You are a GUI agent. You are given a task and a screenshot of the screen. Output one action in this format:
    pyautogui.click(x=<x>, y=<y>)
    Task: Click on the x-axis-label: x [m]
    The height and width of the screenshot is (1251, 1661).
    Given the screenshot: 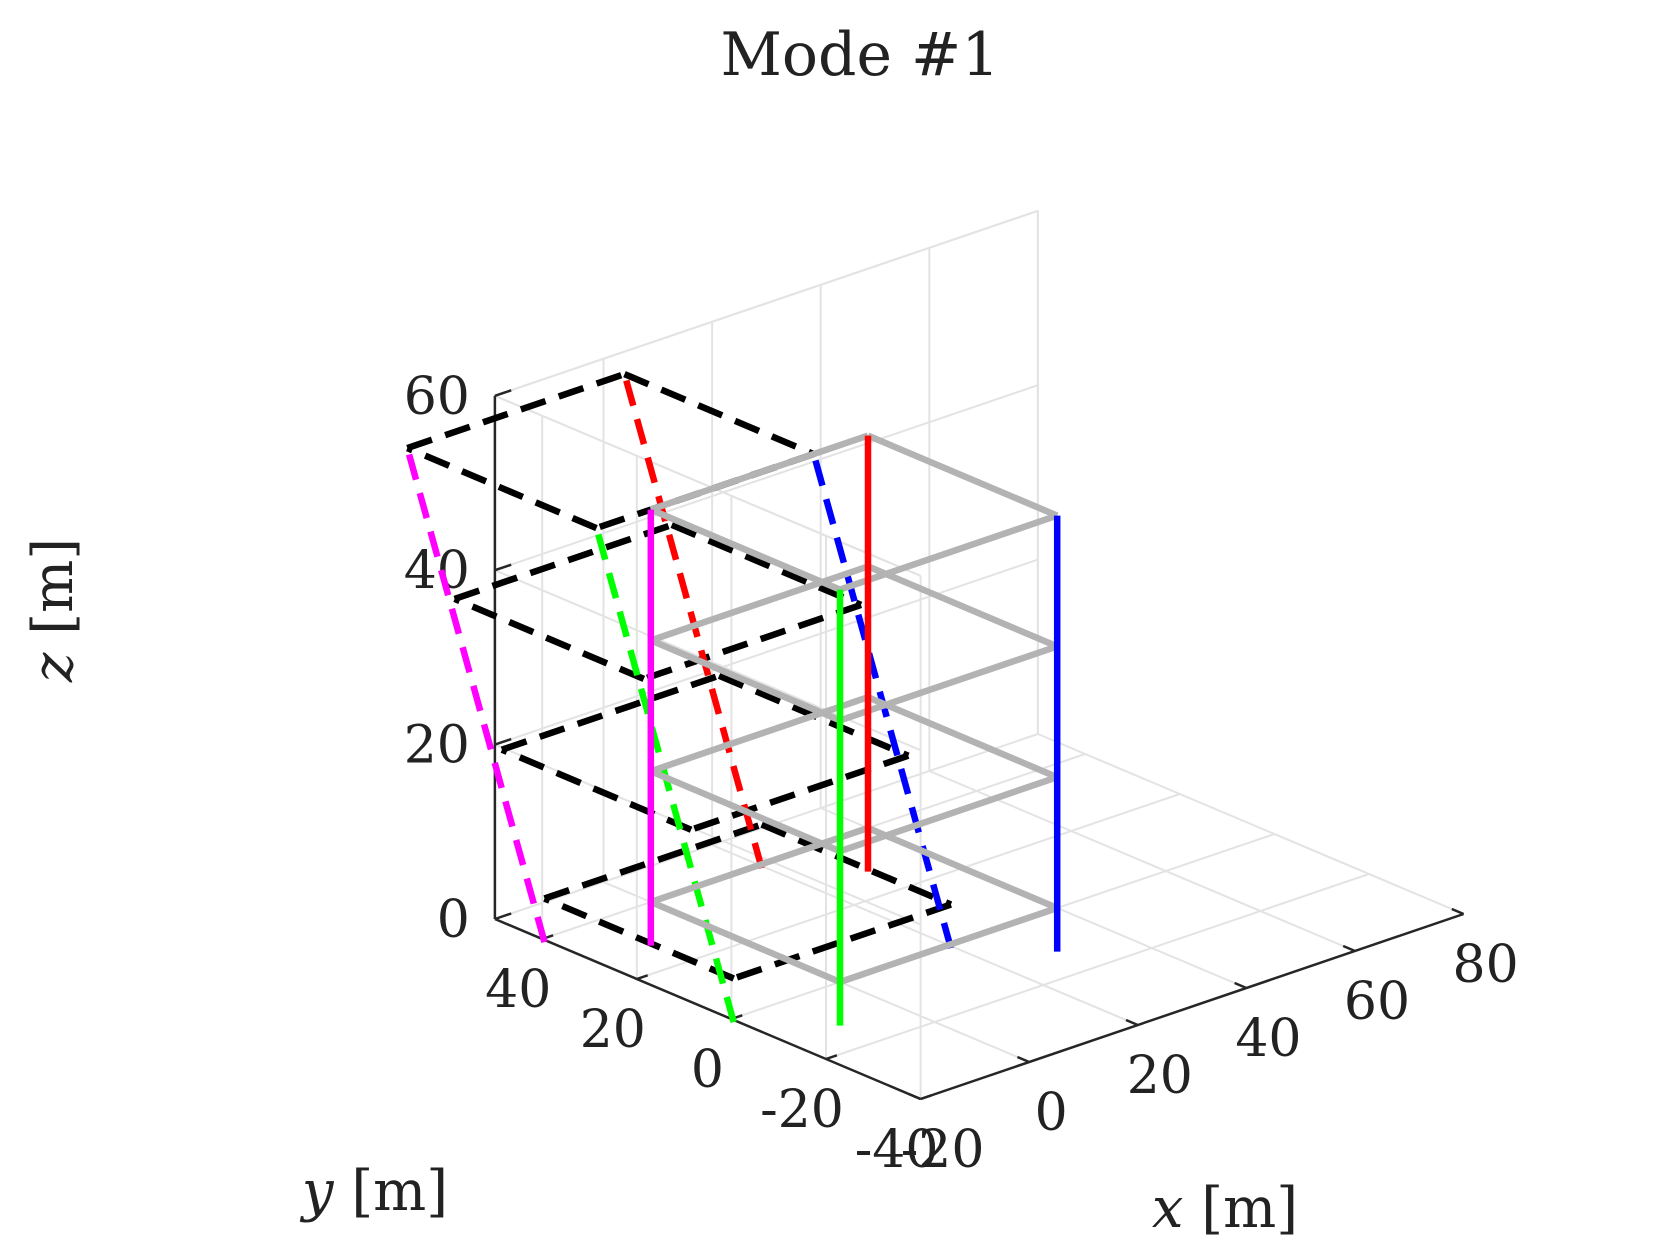 What is the action you would take?
    pyautogui.click(x=1225, y=1208)
    